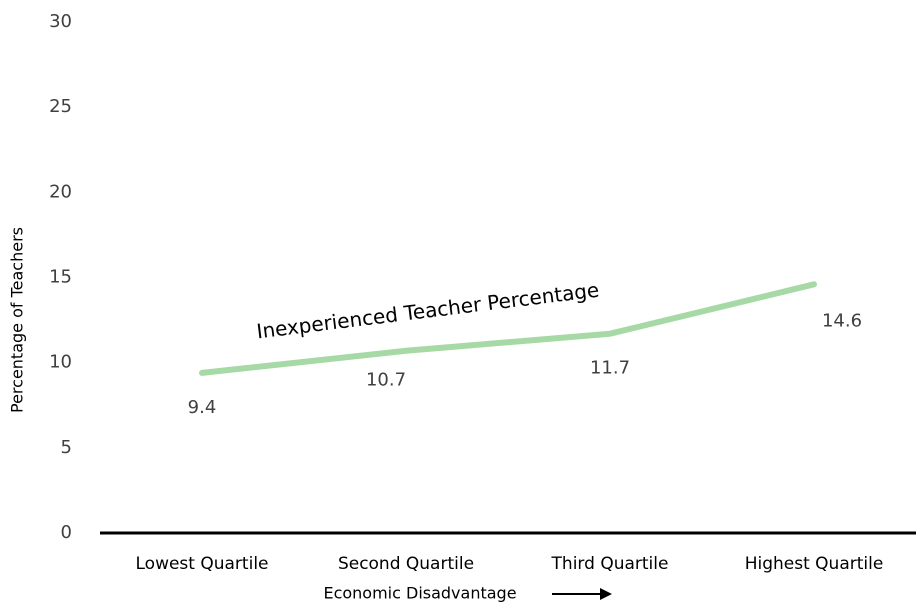 This screenshot has height=605, width=916. I want to click on y-tick-label: 25, so click(60, 106).